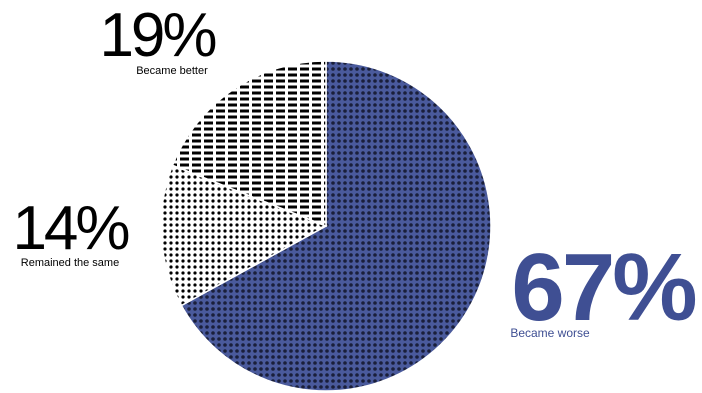 The height and width of the screenshot is (393, 702). I want to click on slice-label-became-better: Became better, so click(172, 71).